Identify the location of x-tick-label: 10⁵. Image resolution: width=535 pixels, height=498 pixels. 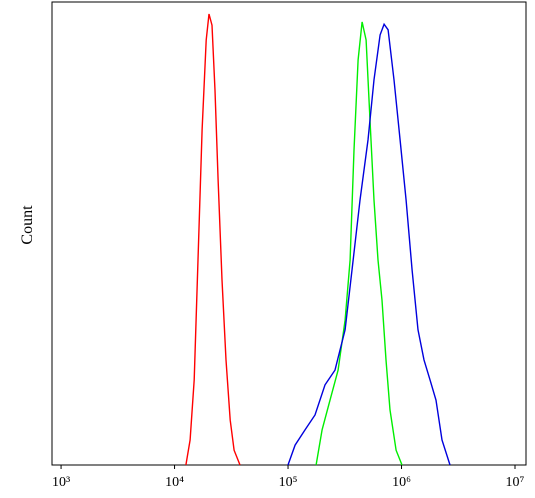
(288, 482).